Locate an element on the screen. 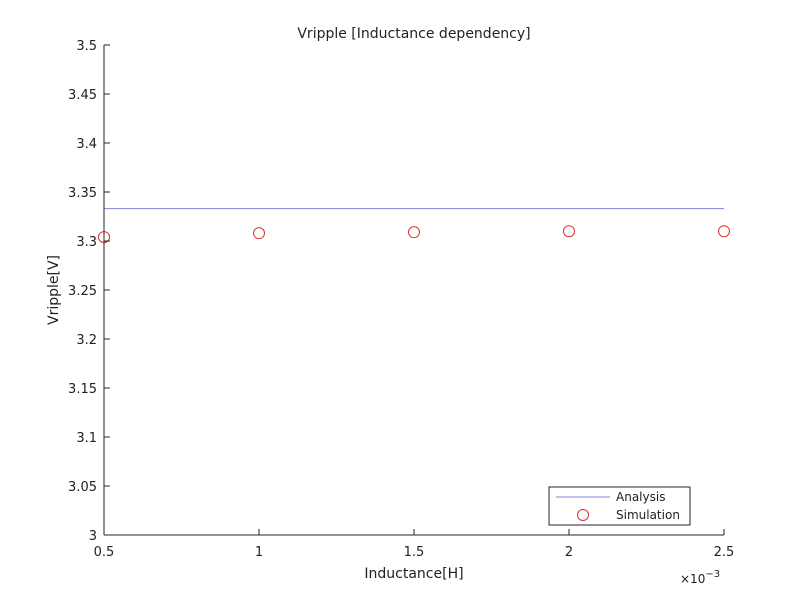  y-tick-label: 3.2 is located at coordinates (86, 340).